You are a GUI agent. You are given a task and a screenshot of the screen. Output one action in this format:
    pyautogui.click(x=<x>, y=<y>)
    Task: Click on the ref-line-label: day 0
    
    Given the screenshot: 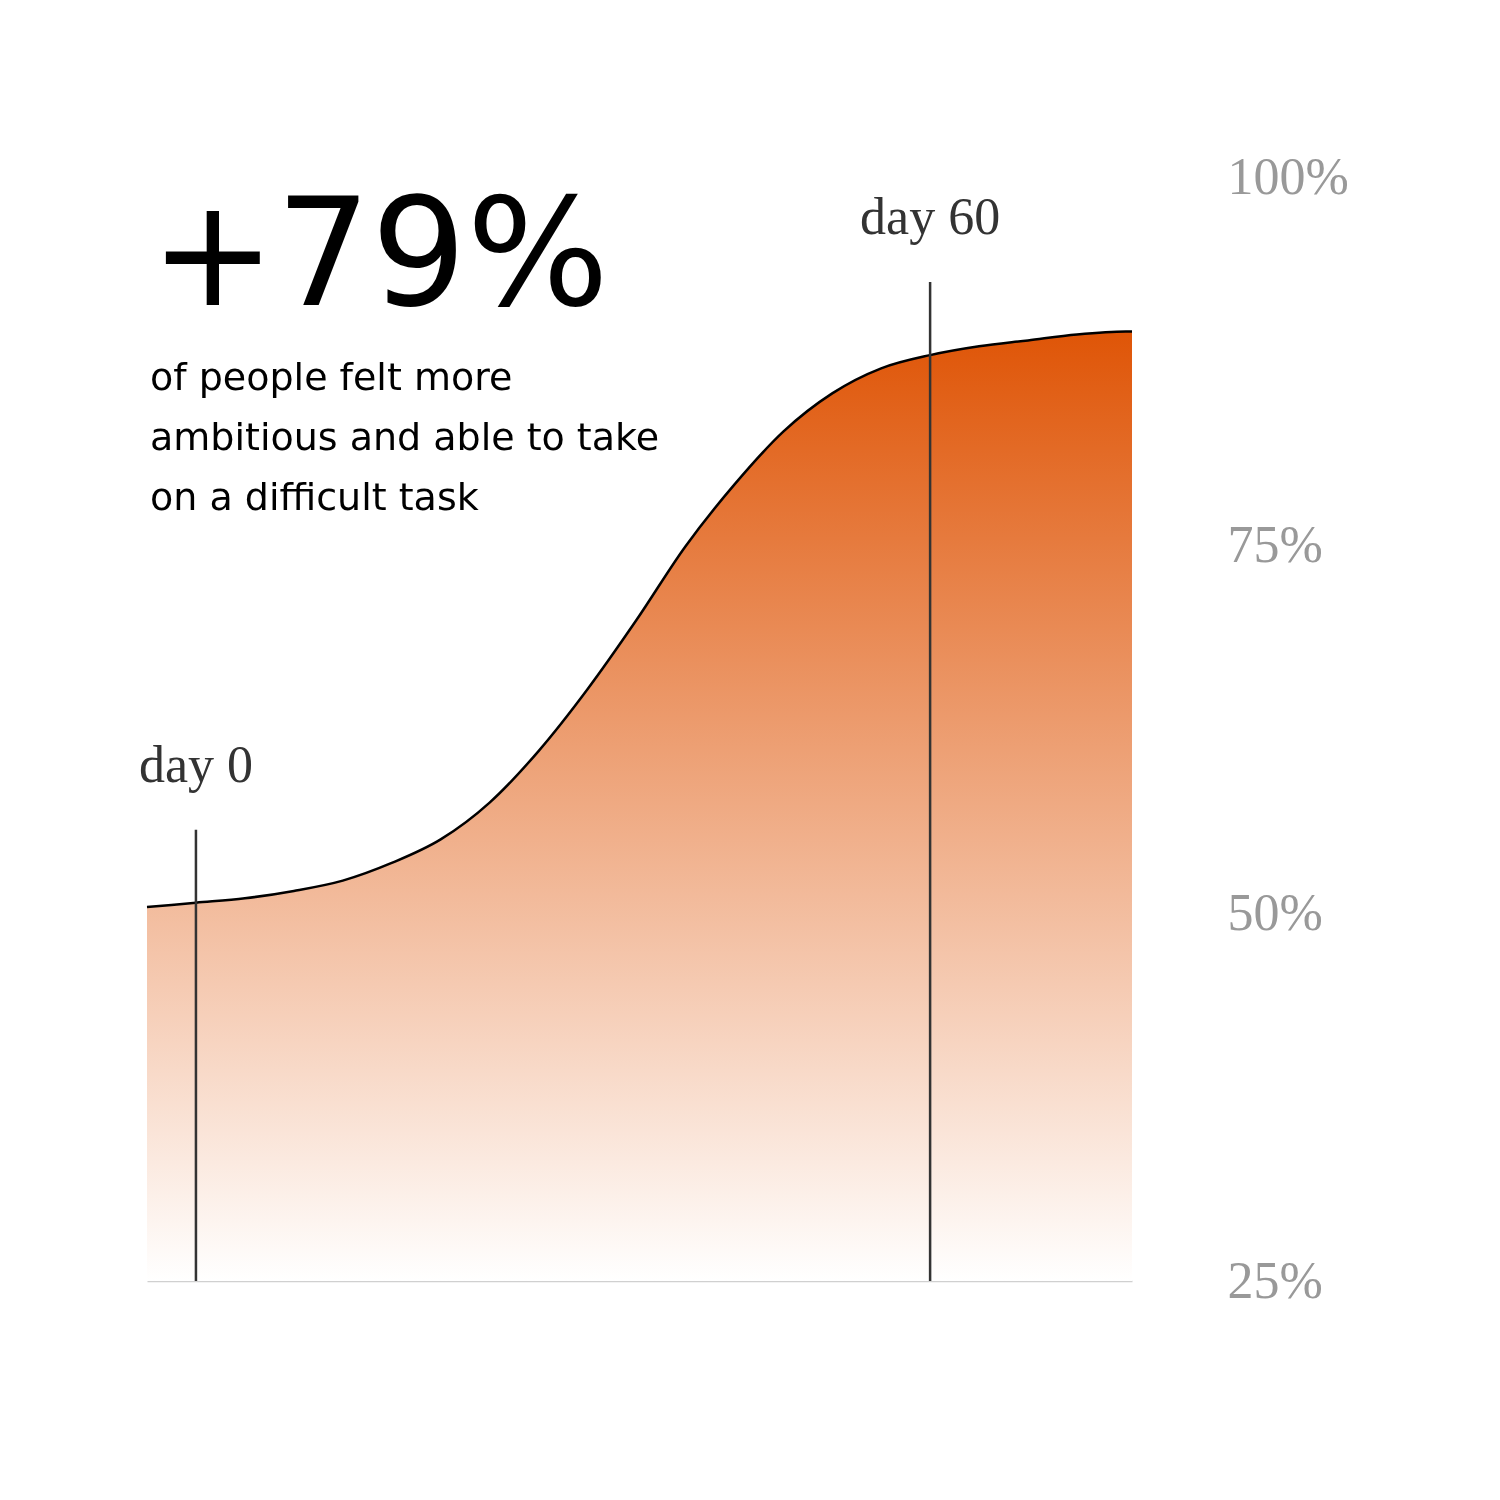 What is the action you would take?
    pyautogui.click(x=195, y=764)
    